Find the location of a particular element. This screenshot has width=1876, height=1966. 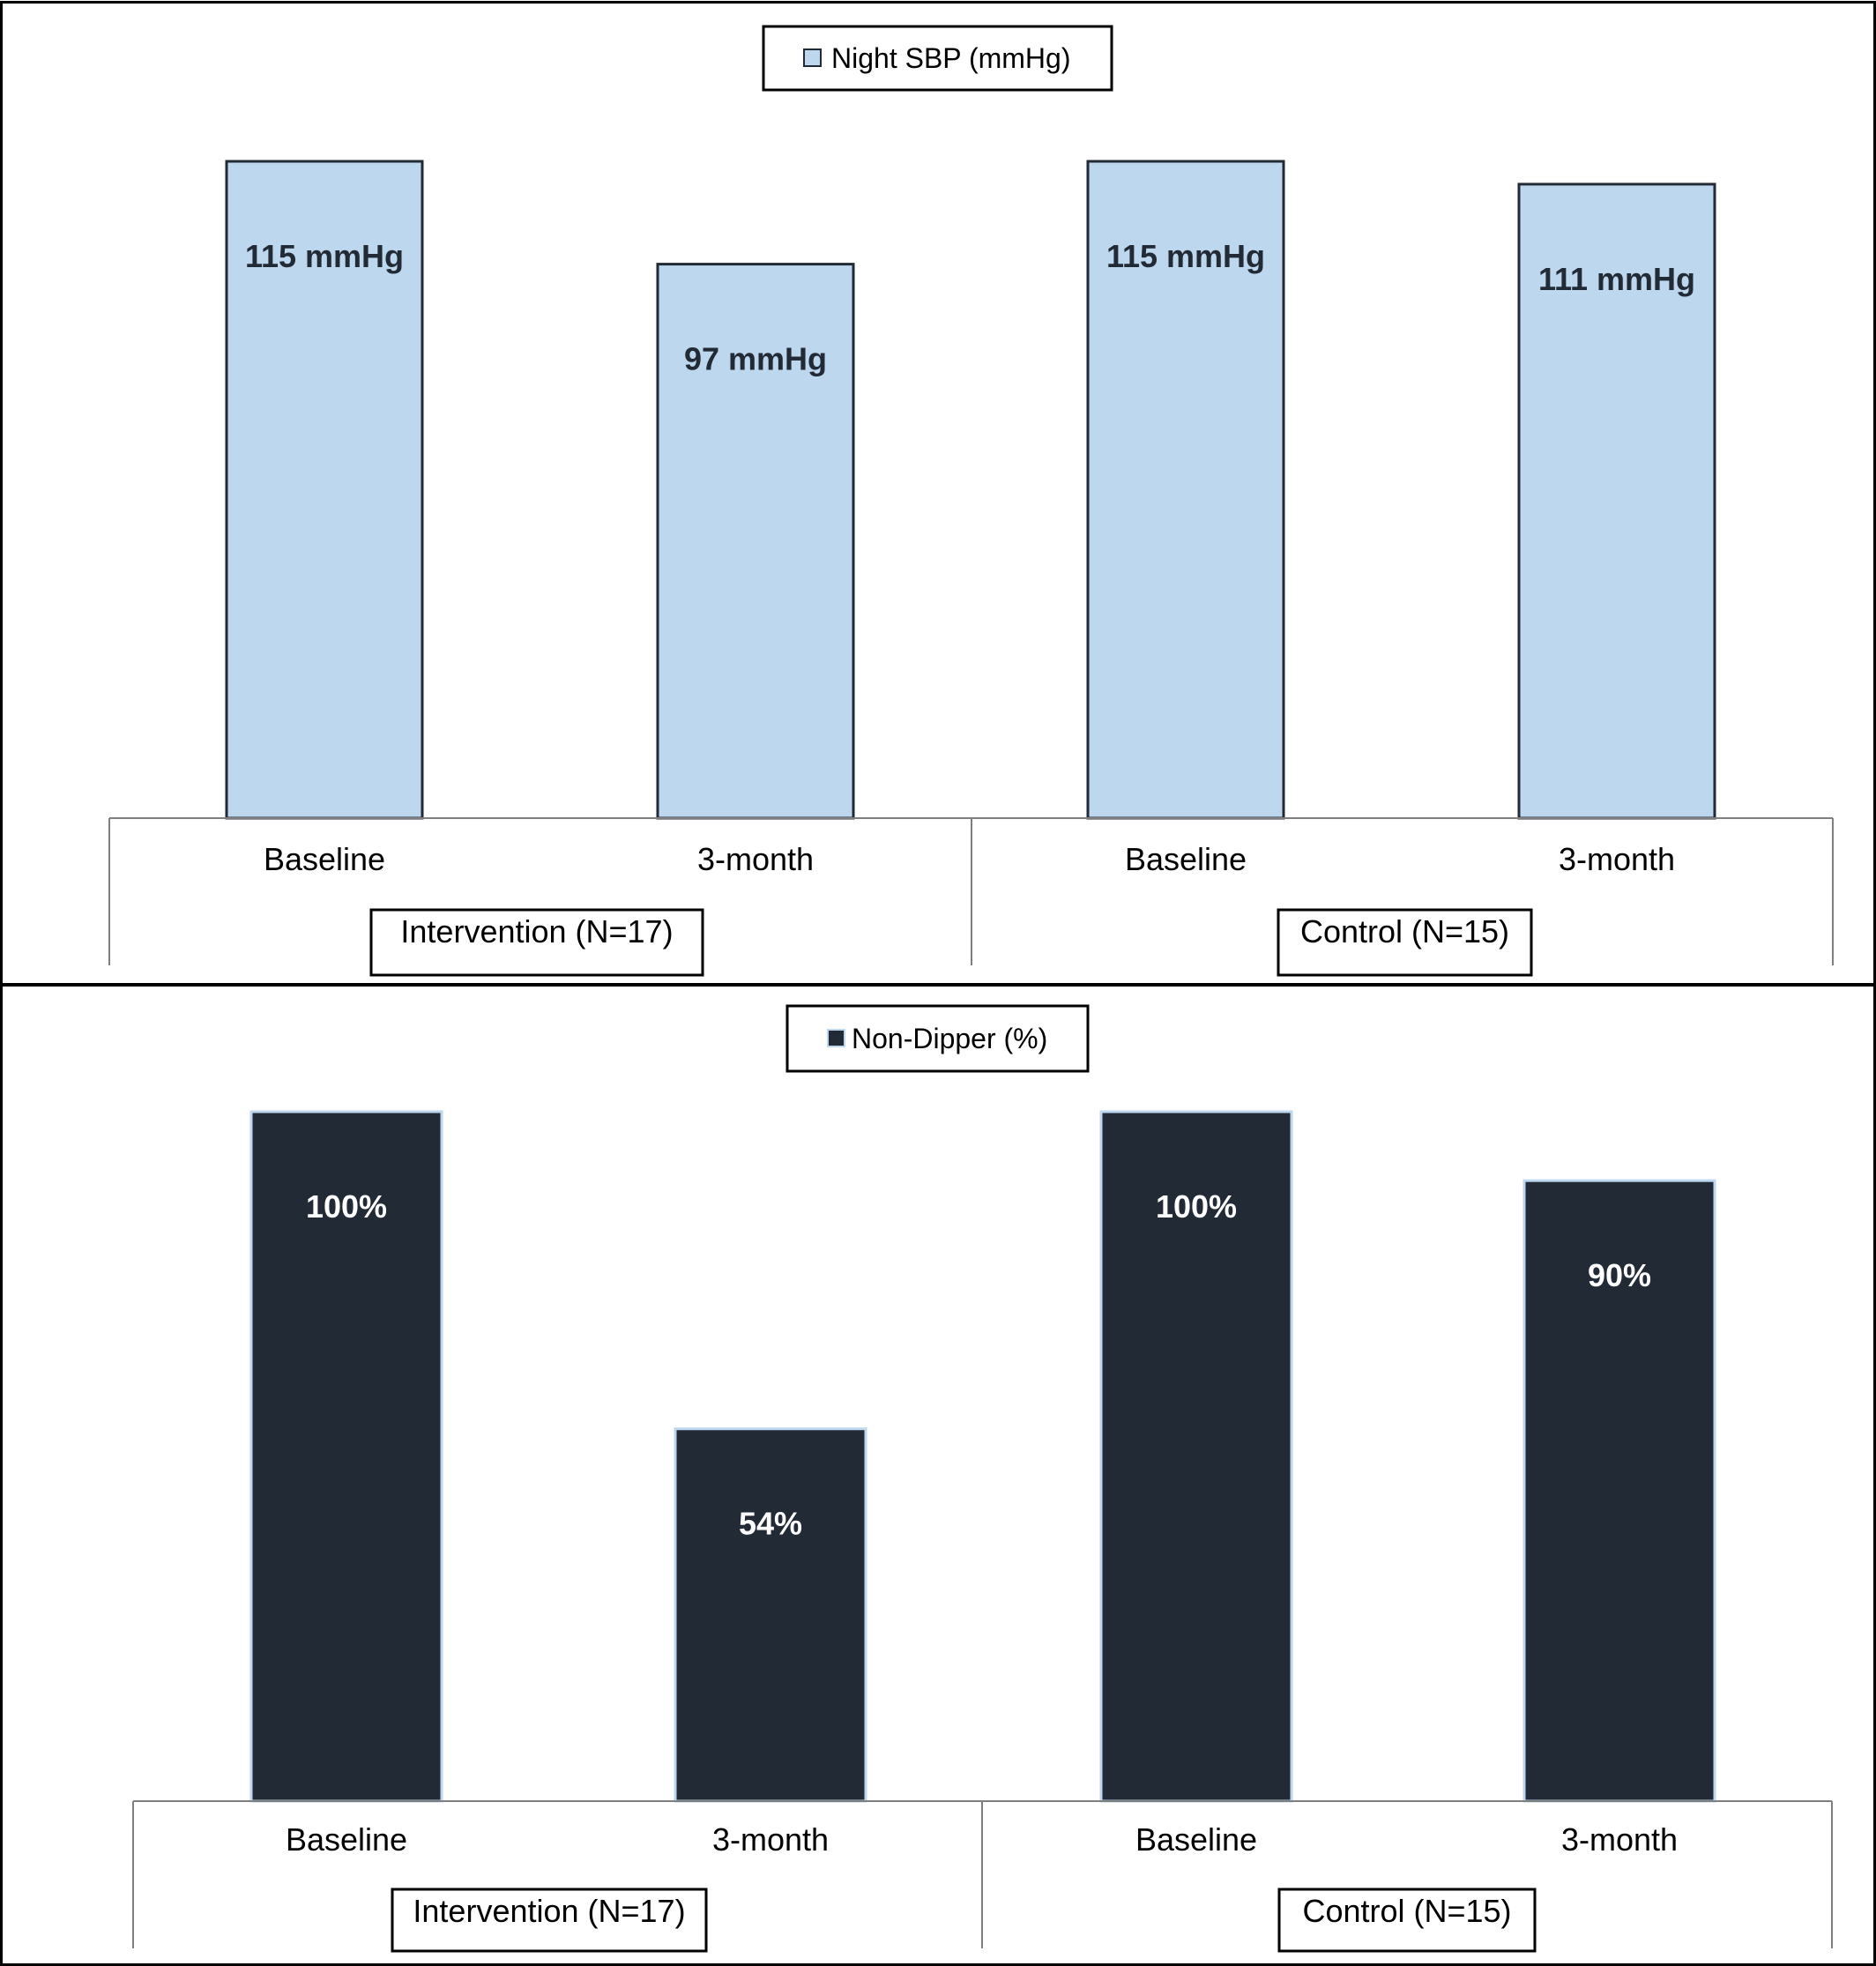

legend-label: Night SBP (mmHg) is located at coordinates (950, 58).